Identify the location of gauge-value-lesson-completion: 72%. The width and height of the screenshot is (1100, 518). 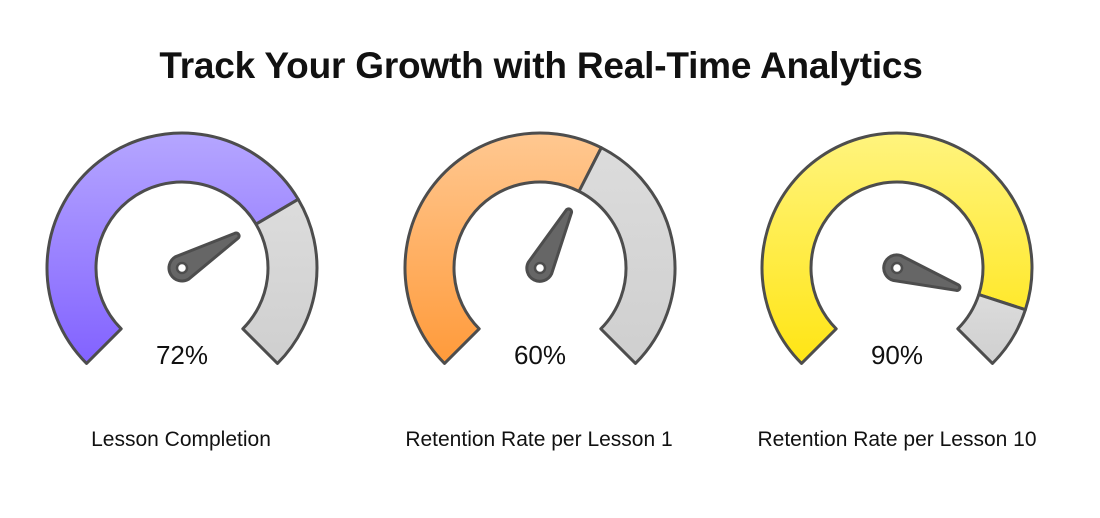
(182, 355).